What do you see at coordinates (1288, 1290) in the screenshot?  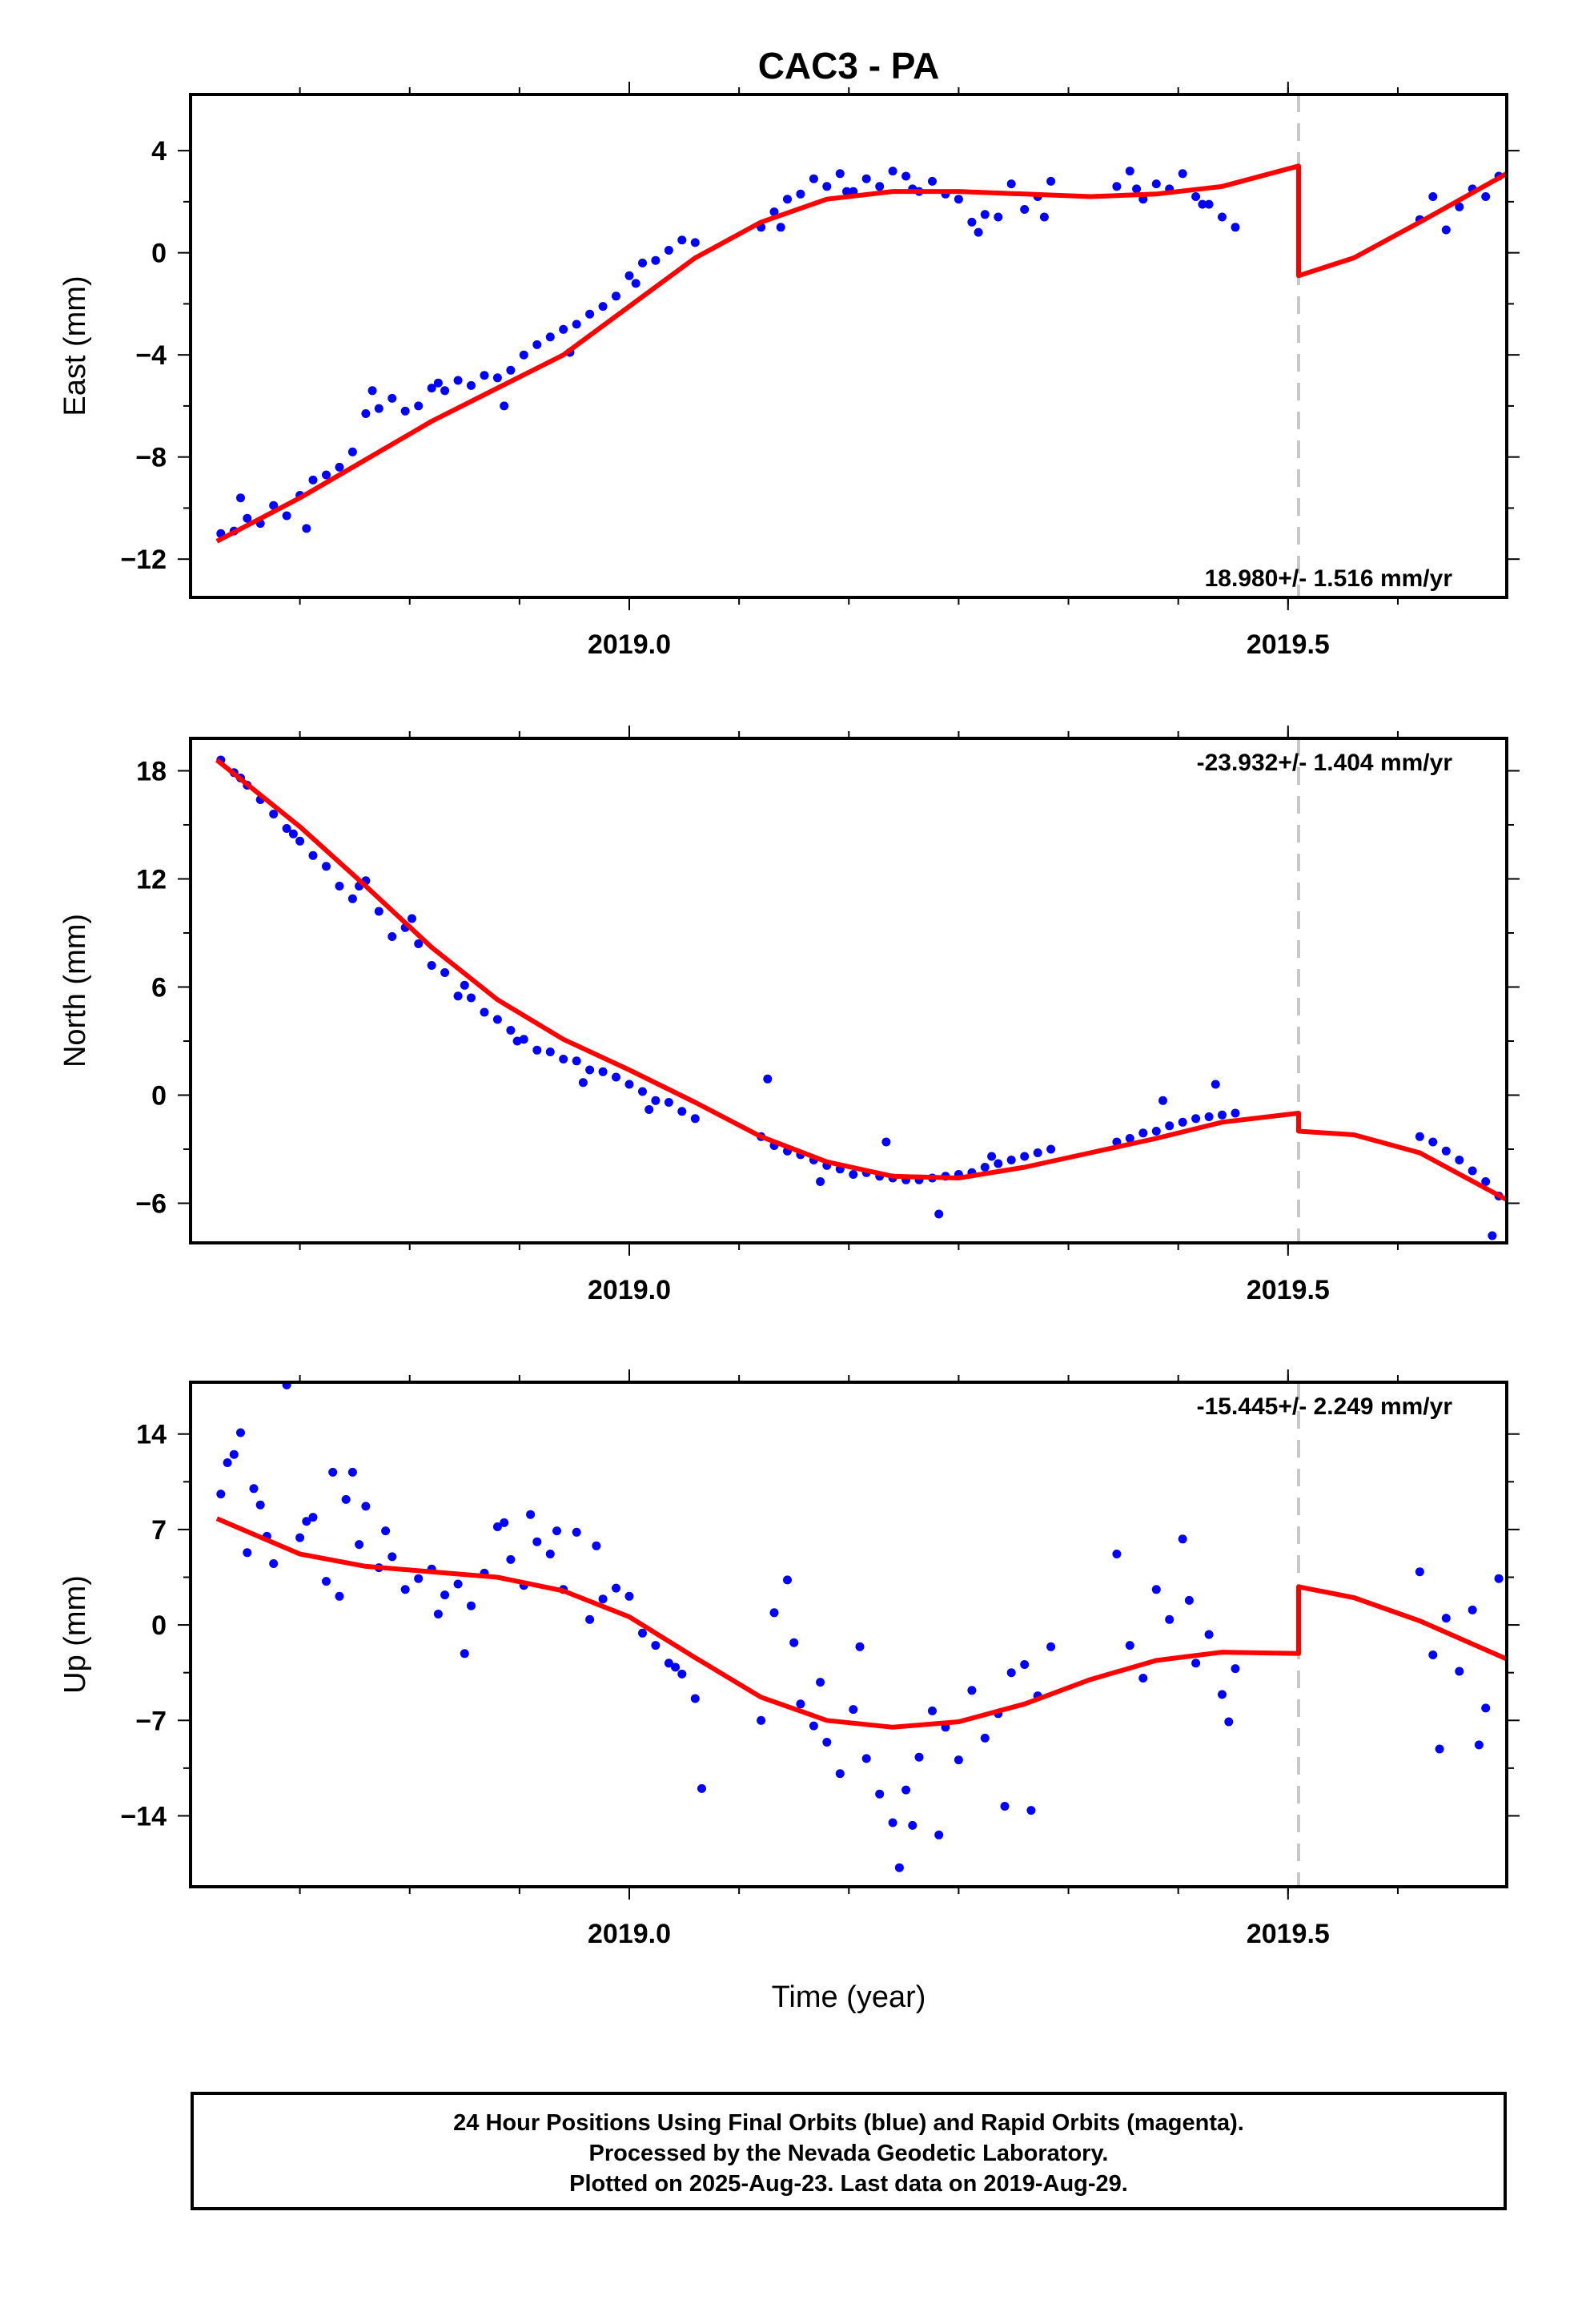 I see `x-tick-label: 2019.5` at bounding box center [1288, 1290].